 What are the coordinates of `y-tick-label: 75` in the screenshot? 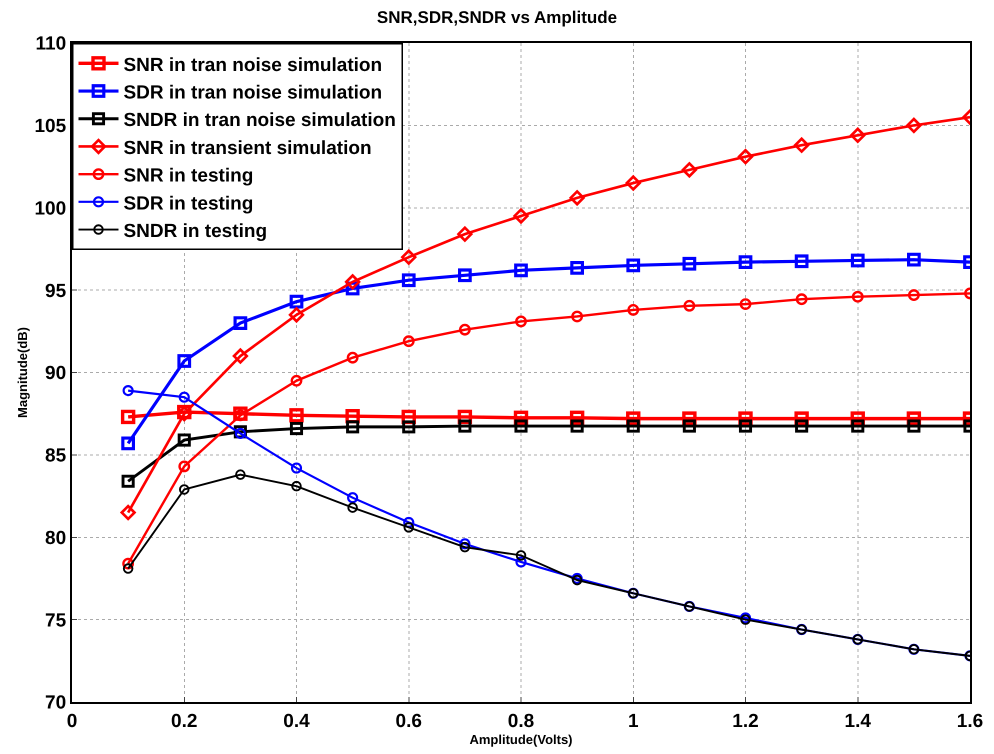 It's located at (56, 621).